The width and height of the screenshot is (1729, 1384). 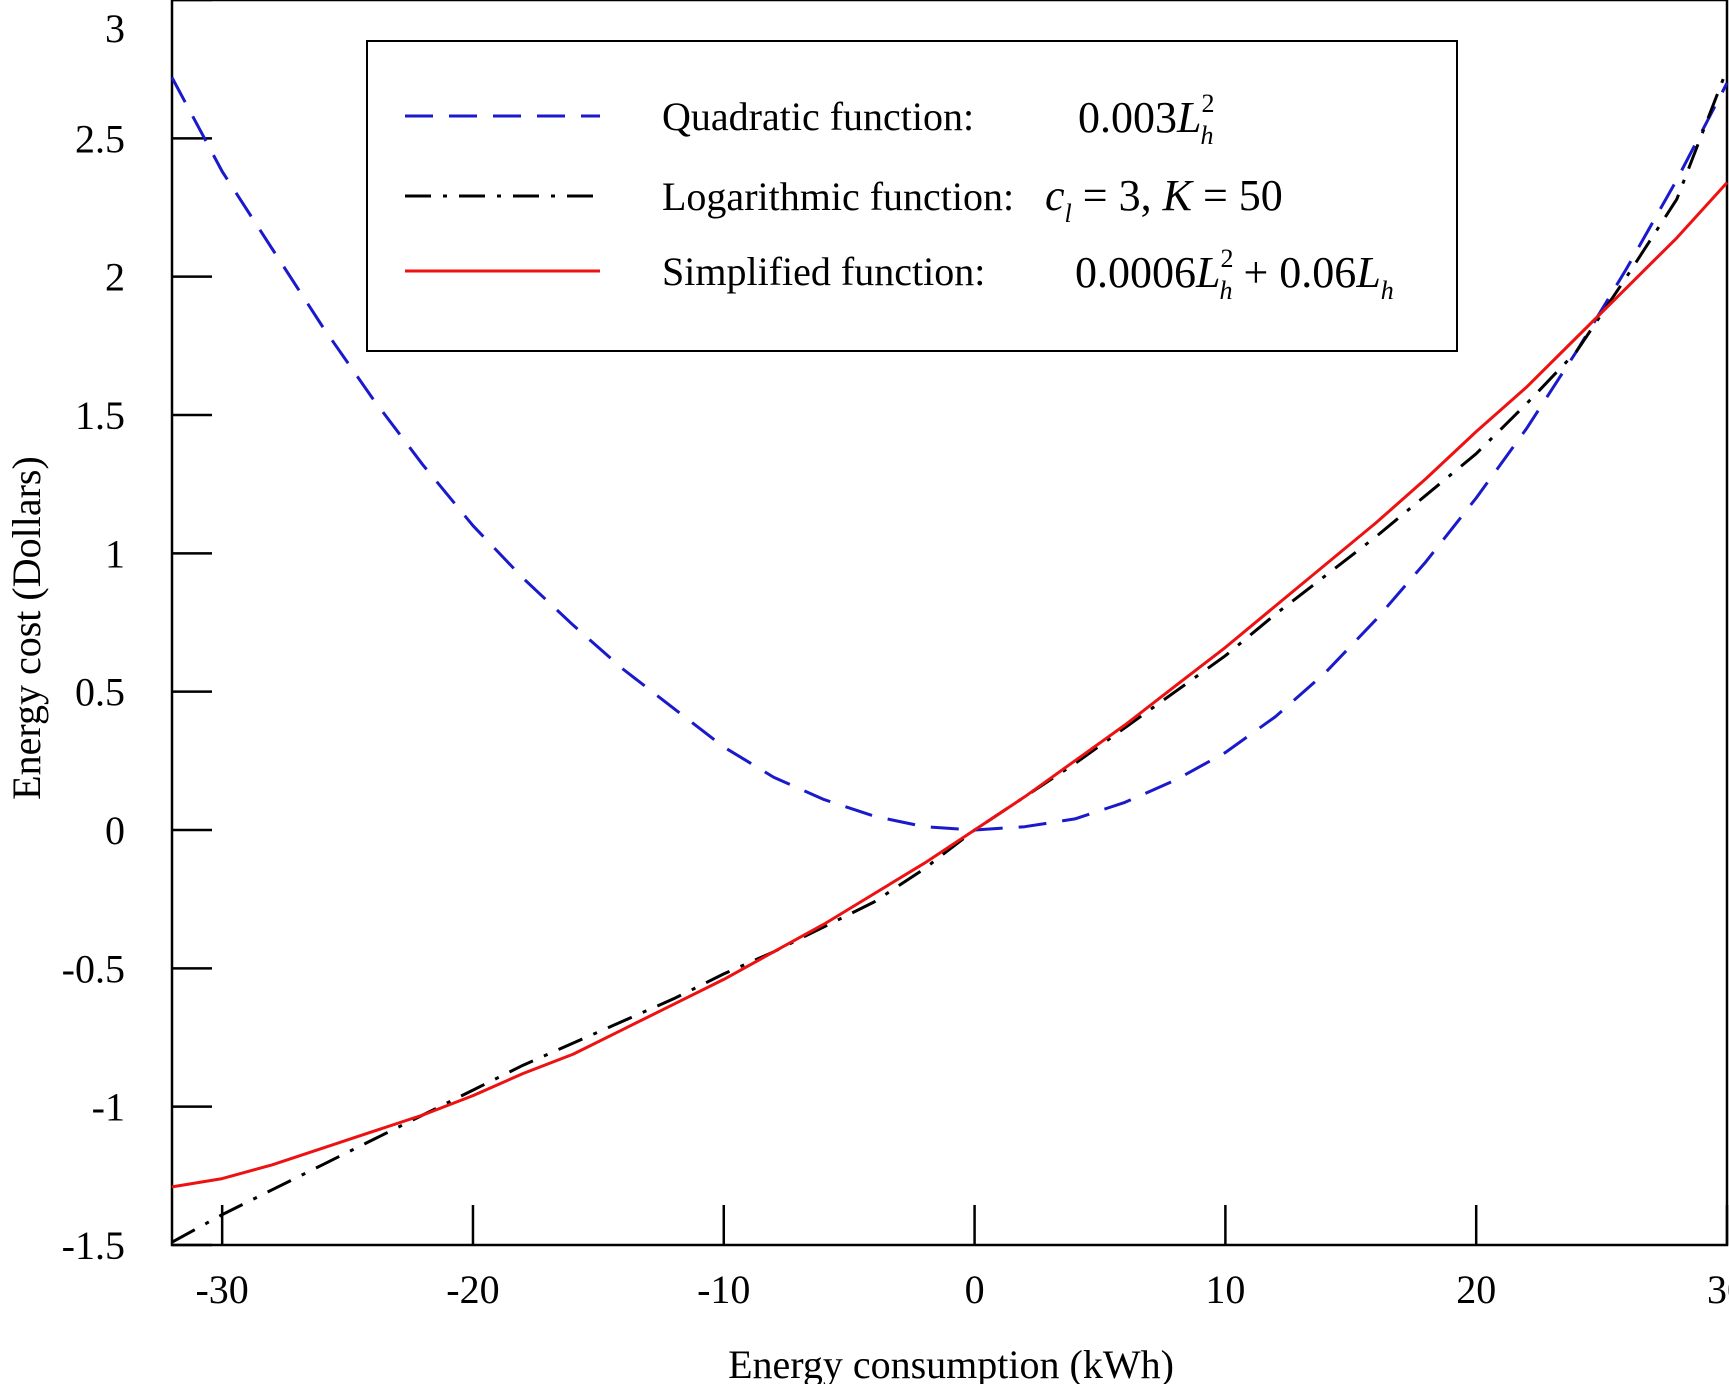 I want to click on x-tick-label: 0, so click(x=975, y=1289).